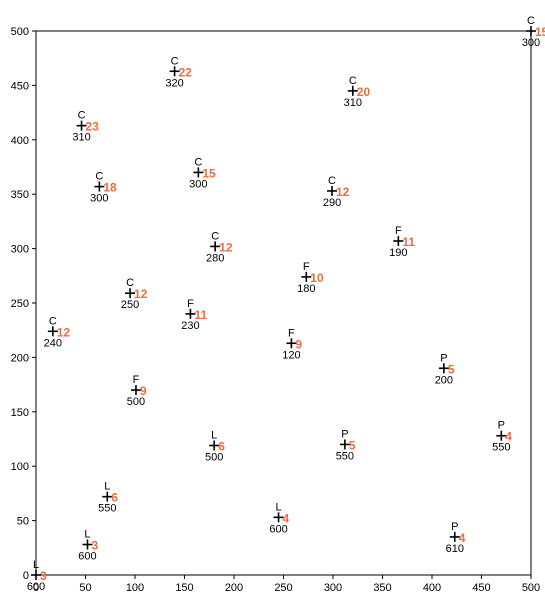 Image resolution: width=545 pixels, height=597 pixels. I want to click on point-value-label: 120, so click(291, 355).